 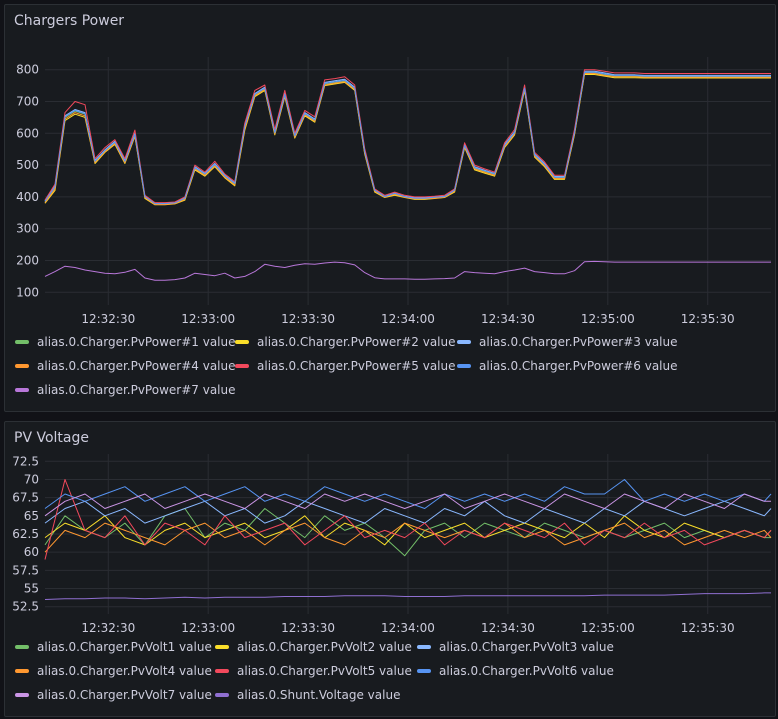 I want to click on legend-item: alias.0.Charger.PvVolt3 value, so click(x=515, y=647).